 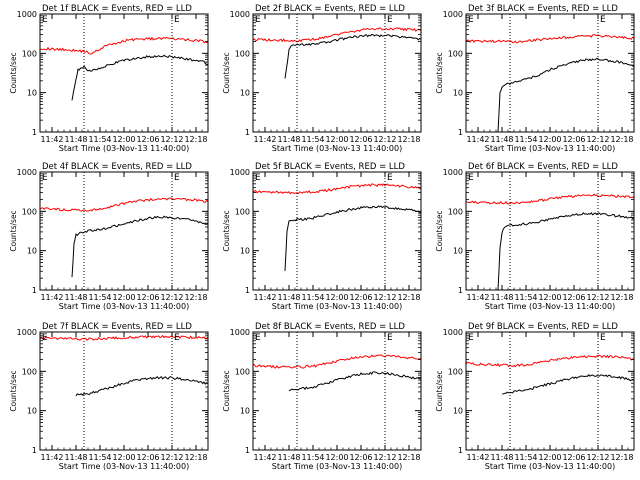 What do you see at coordinates (117, 327) in the screenshot?
I see `plot-title: Det 7f BLACK = Events, RED = LLD` at bounding box center [117, 327].